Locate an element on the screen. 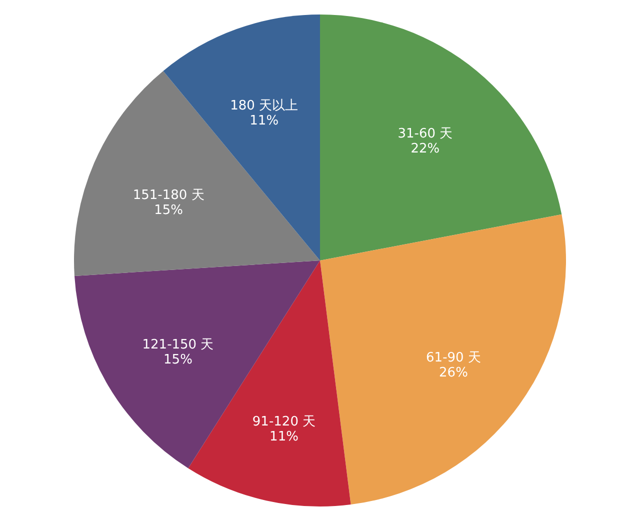 The width and height of the screenshot is (640, 521). slice-label: 61-90 天 is located at coordinates (453, 358).